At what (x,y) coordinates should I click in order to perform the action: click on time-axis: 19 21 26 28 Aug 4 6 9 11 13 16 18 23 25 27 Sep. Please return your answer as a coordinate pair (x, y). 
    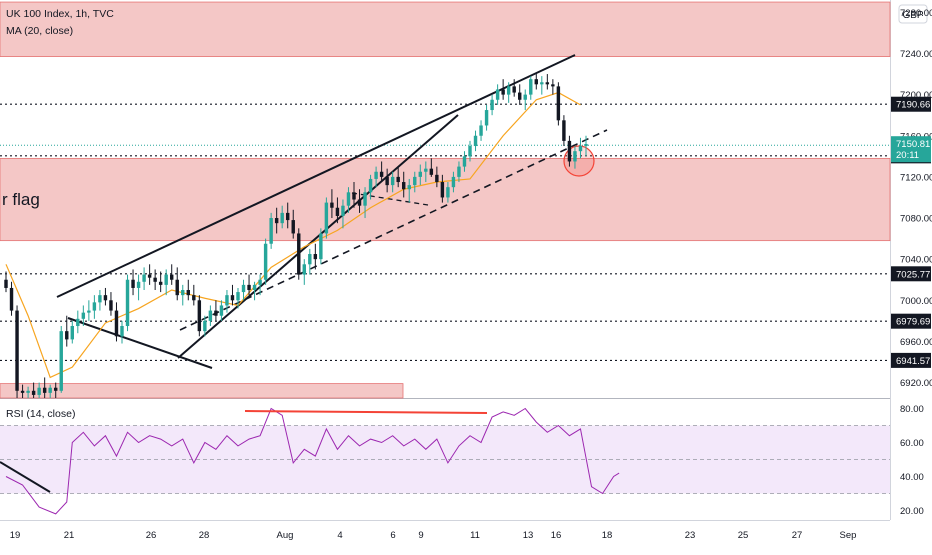
    Looking at the image, I should click on (433, 535).